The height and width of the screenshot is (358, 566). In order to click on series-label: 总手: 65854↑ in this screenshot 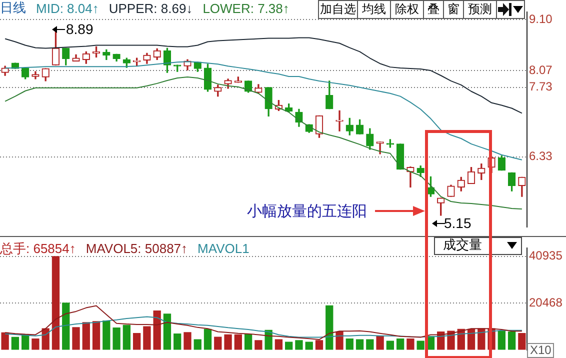, I will do `click(38, 249)`.